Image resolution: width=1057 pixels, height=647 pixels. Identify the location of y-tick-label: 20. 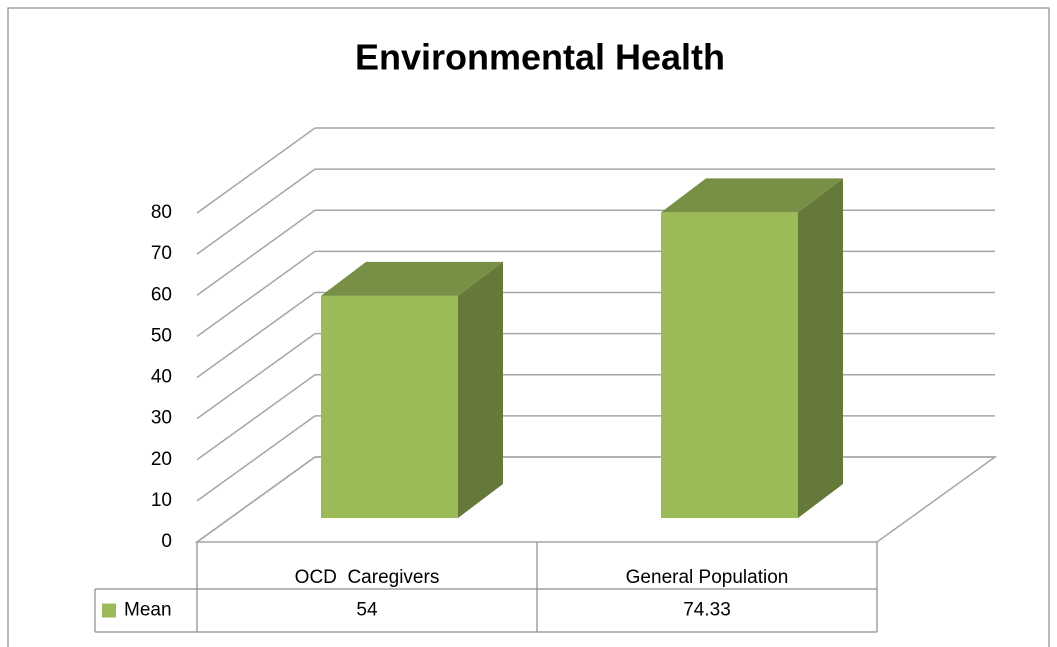
(161, 459).